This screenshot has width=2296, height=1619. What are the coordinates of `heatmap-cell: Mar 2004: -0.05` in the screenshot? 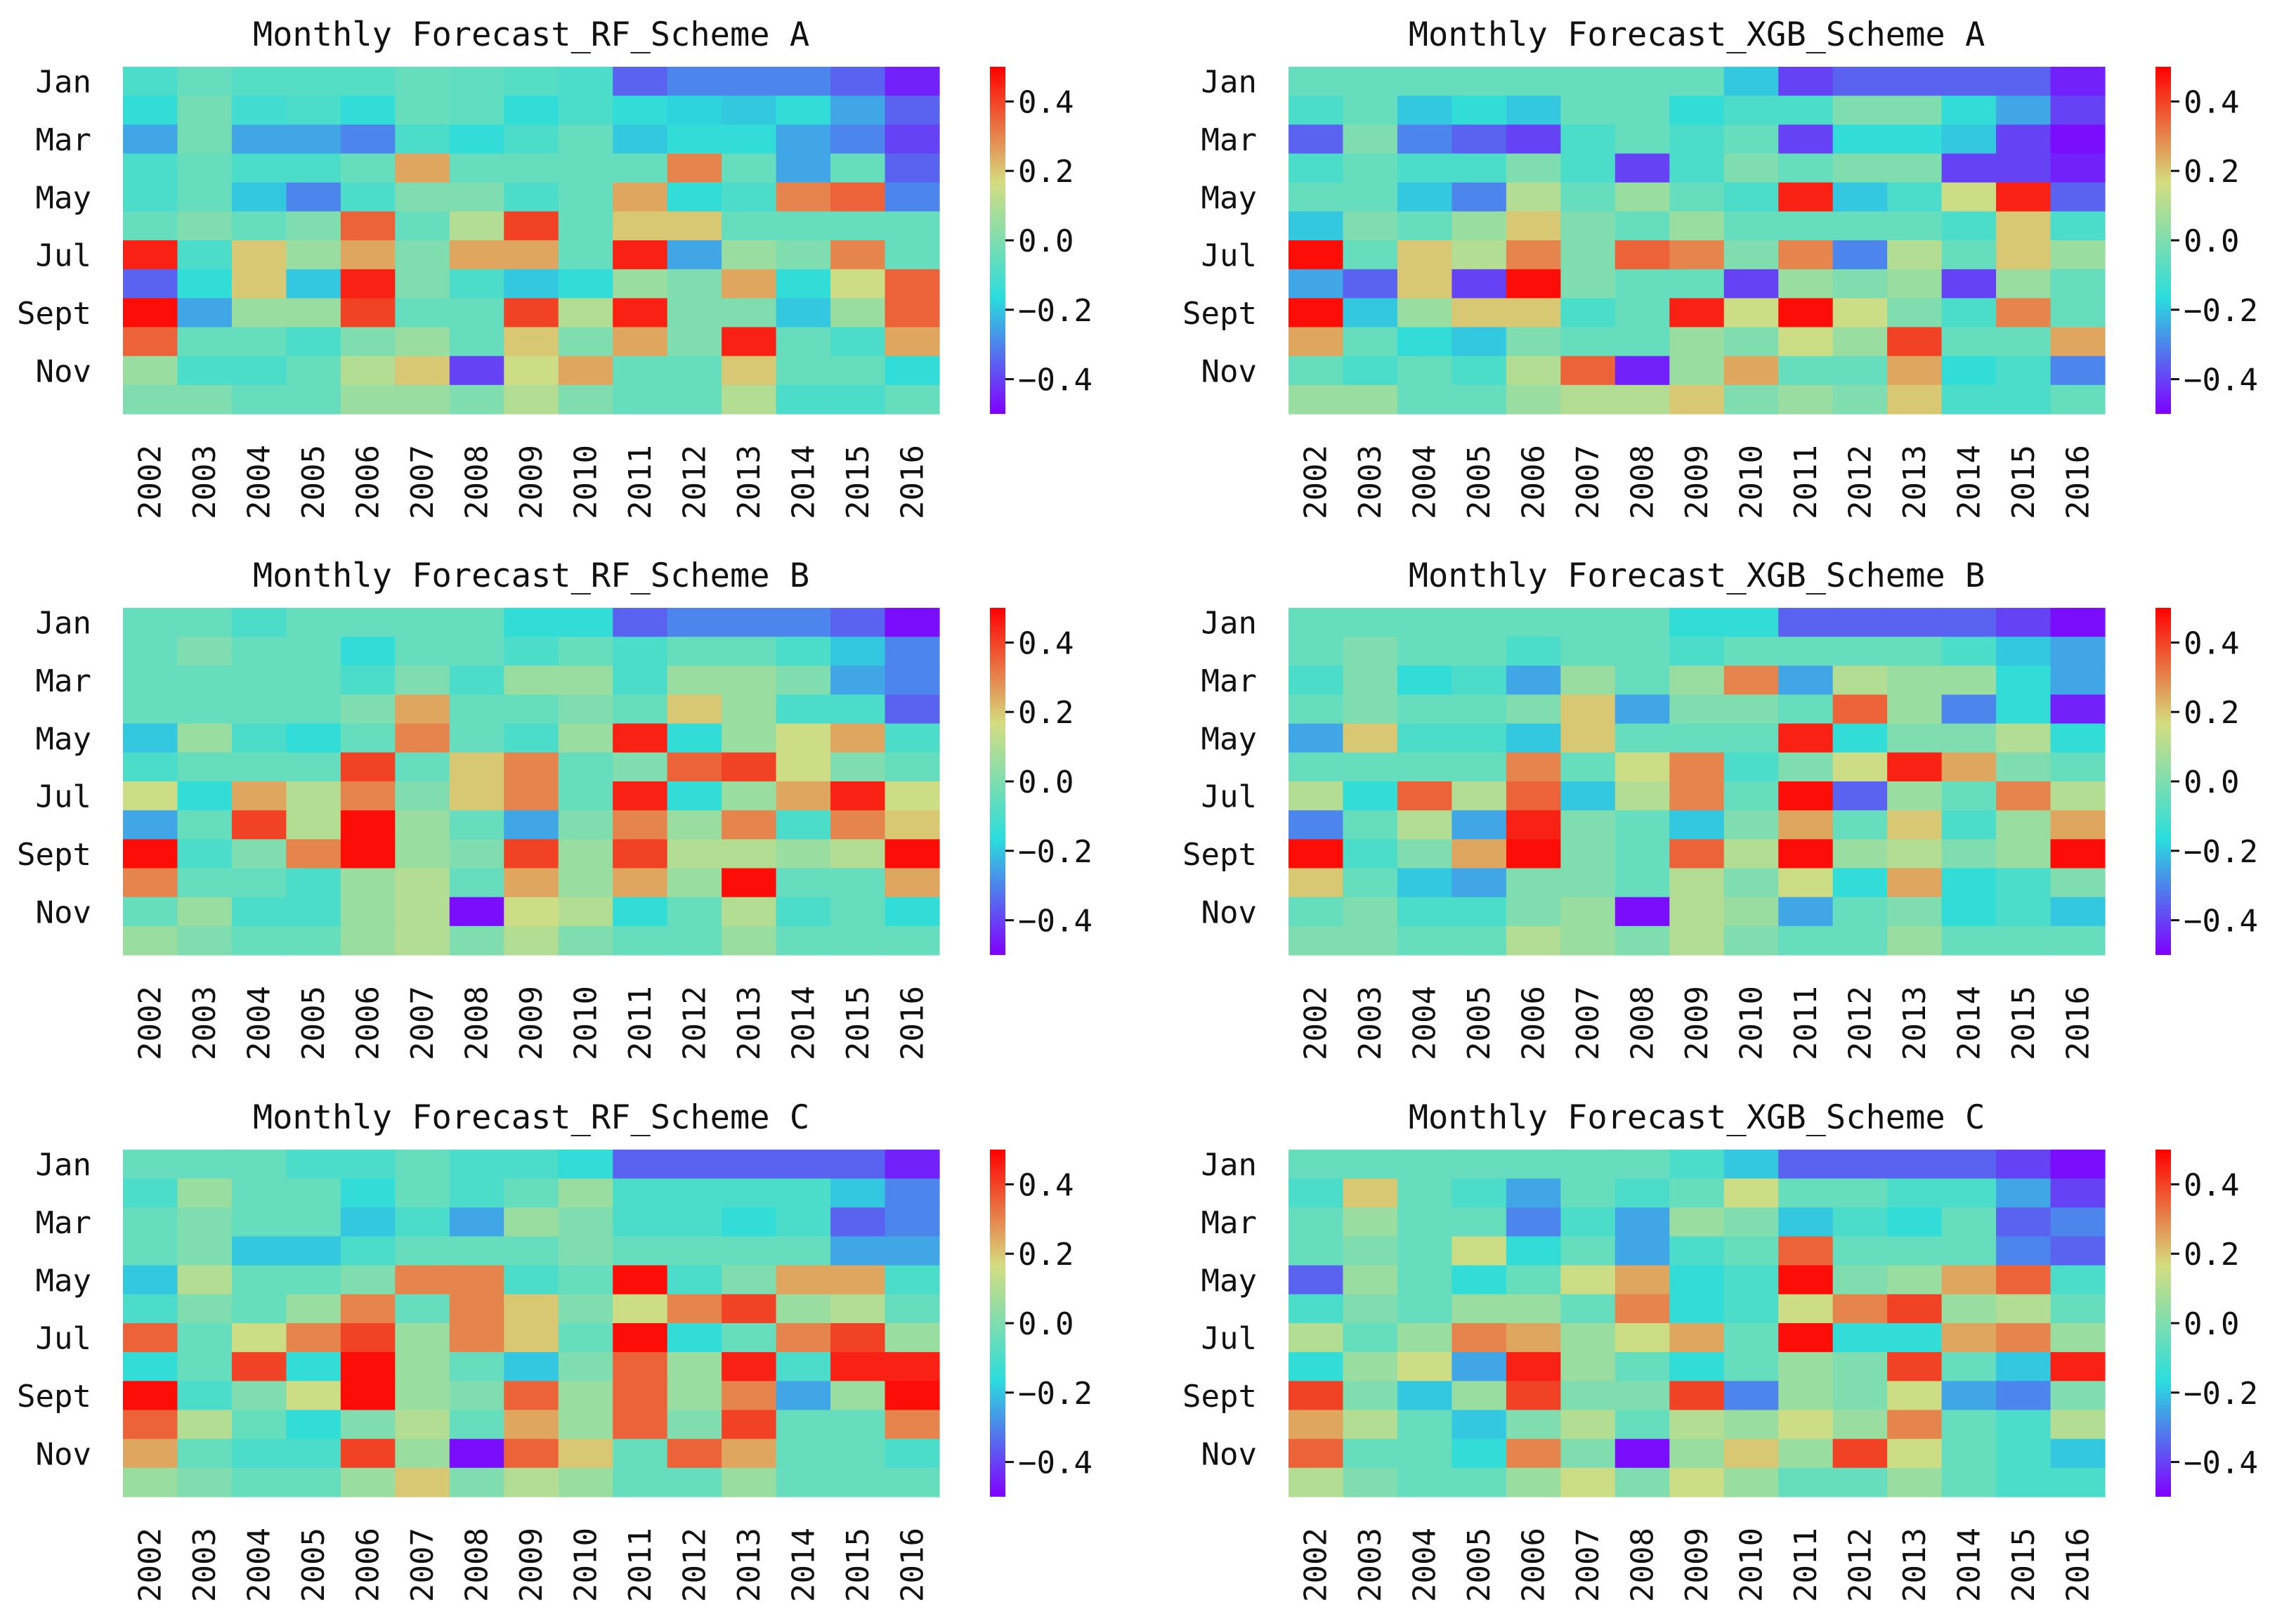 It's located at (259, 1222).